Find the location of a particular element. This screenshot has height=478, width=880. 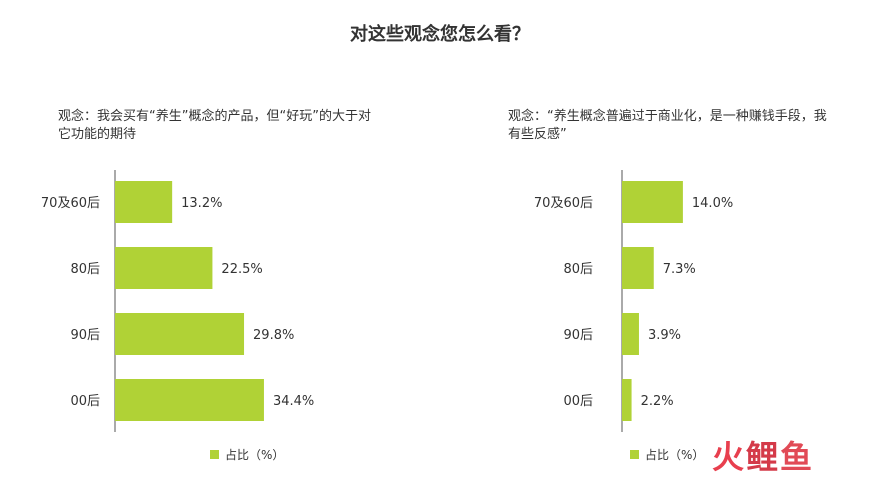

data-label: 34.4% is located at coordinates (293, 401).